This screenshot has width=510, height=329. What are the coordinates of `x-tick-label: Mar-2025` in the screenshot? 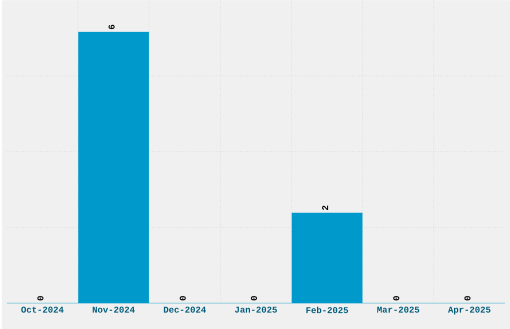 It's located at (398, 309).